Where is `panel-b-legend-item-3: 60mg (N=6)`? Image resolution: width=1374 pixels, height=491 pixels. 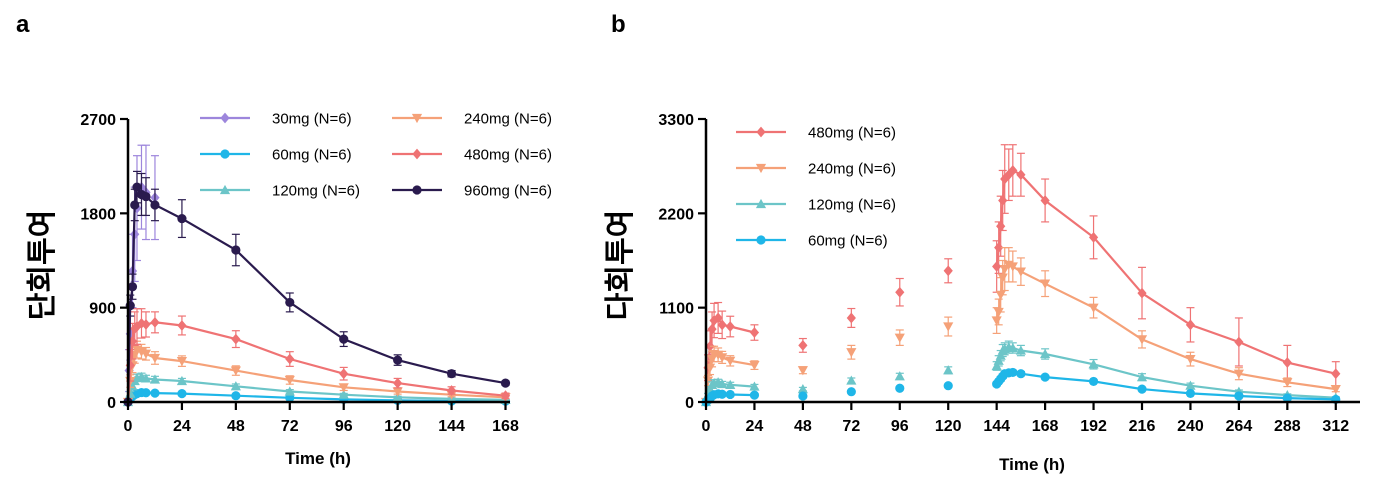
panel-b-legend-item-3: 60mg (N=6) is located at coordinates (812, 241).